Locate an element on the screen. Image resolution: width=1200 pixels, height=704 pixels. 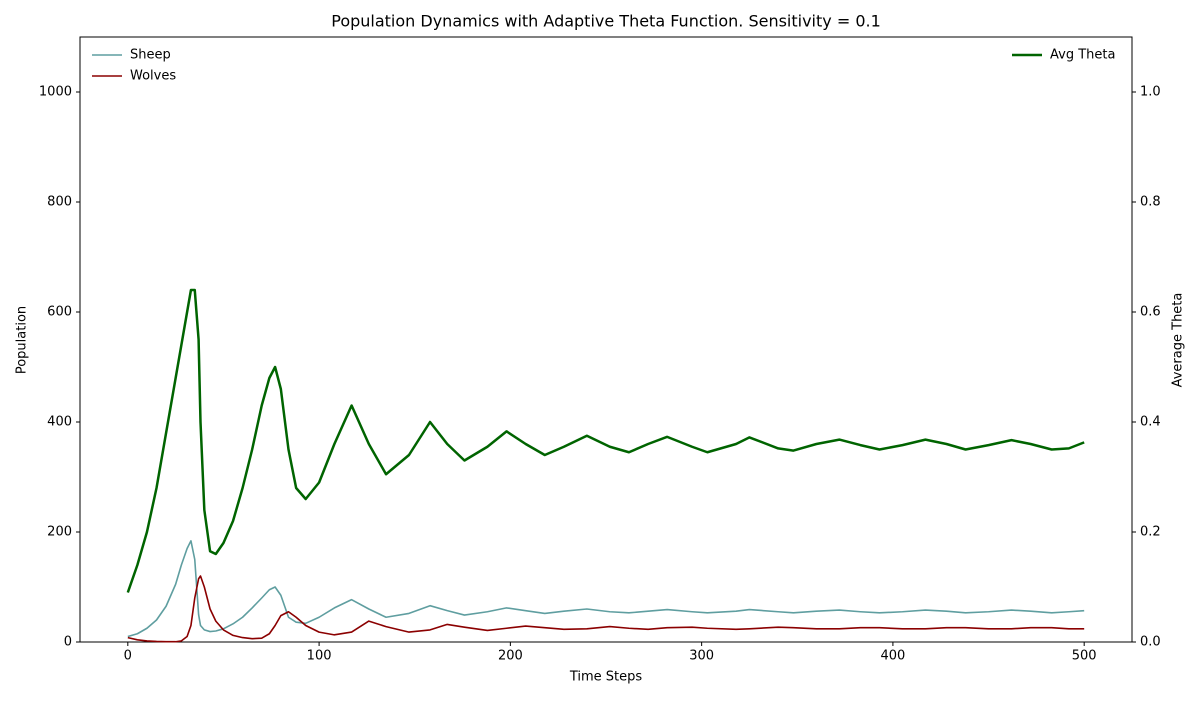
y2-tick-label: 0.0 is located at coordinates (1150, 642).